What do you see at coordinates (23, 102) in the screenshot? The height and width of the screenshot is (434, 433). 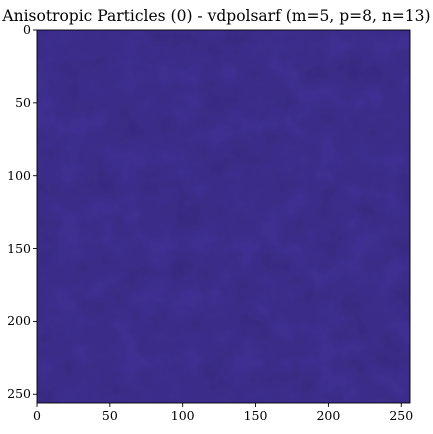 I see `y-tick-label: 50` at bounding box center [23, 102].